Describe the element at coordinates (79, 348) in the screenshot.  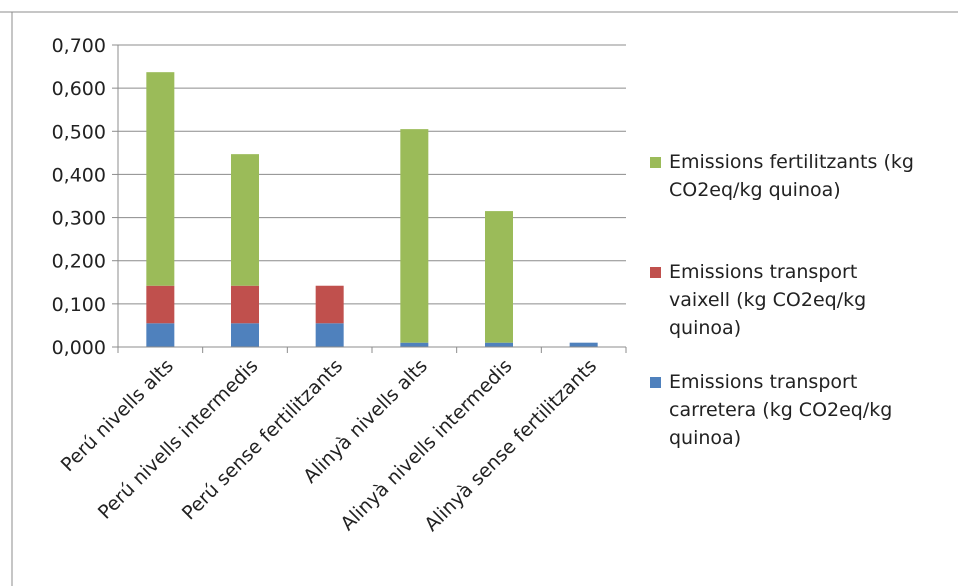
I see `y-tick-label: 0,000` at that location.